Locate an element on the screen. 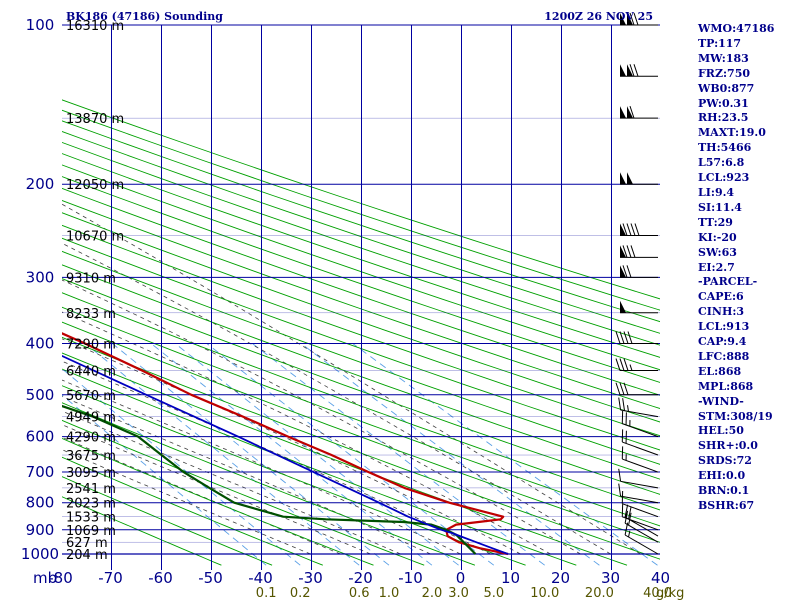  sounding-index: FRZ:750 is located at coordinates (724, 73).